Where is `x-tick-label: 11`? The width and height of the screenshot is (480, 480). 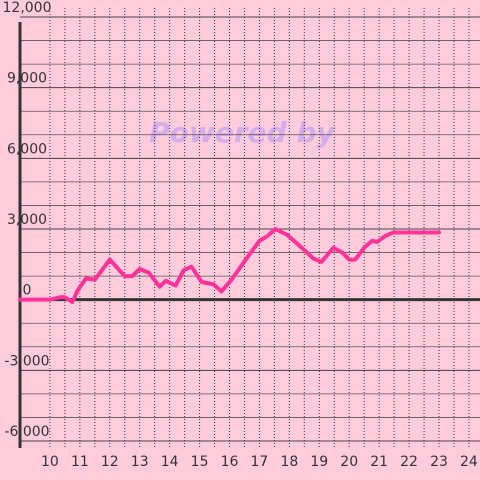 x-tick-label: 11 is located at coordinates (80, 462).